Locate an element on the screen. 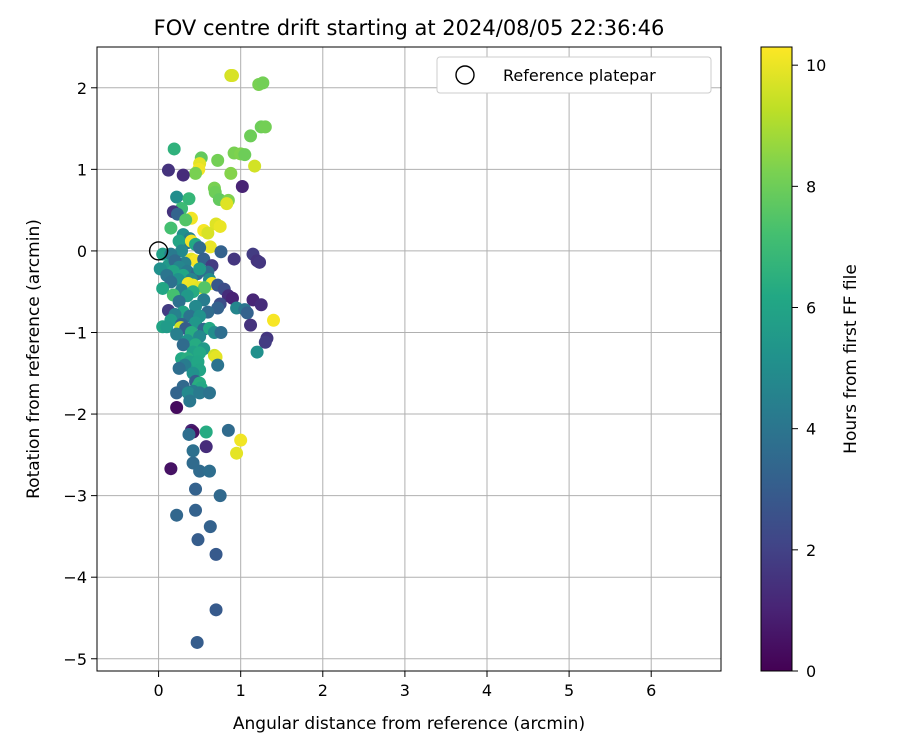  colorbar-tick-label: 0 is located at coordinates (811, 671).